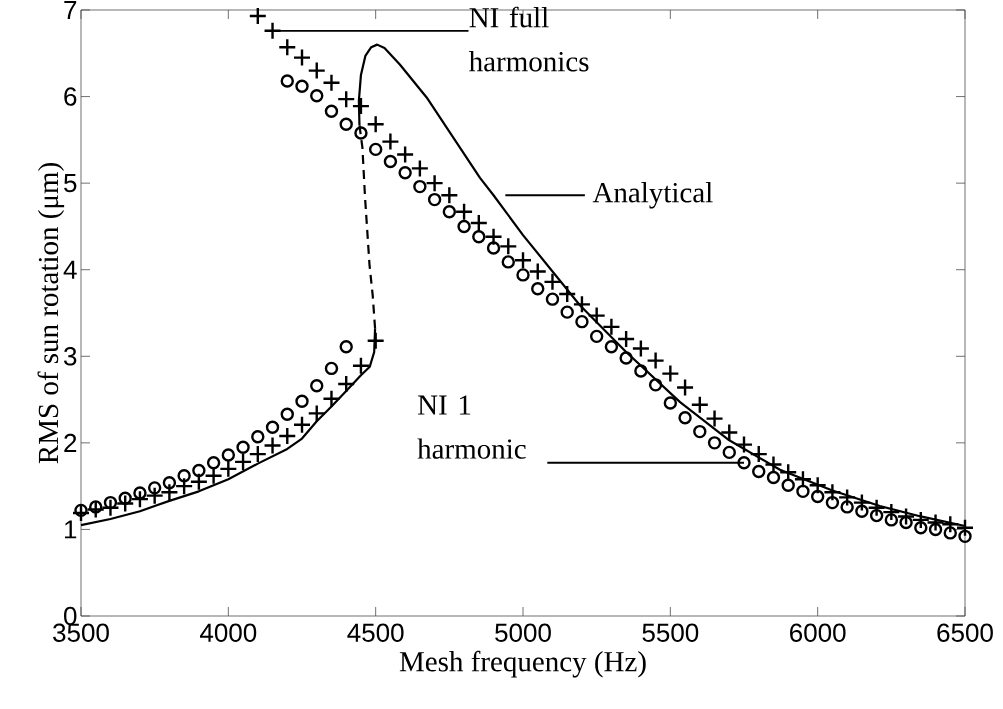 The height and width of the screenshot is (709, 1003). What do you see at coordinates (70, 442) in the screenshot?
I see `y-tick-label: 2` at bounding box center [70, 442].